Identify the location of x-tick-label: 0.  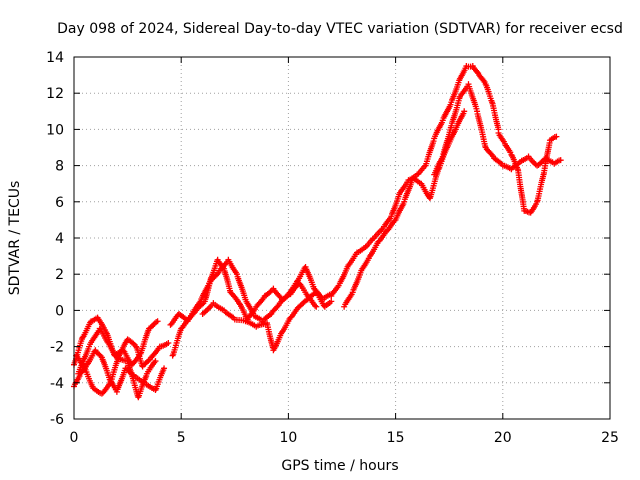
(74, 438).